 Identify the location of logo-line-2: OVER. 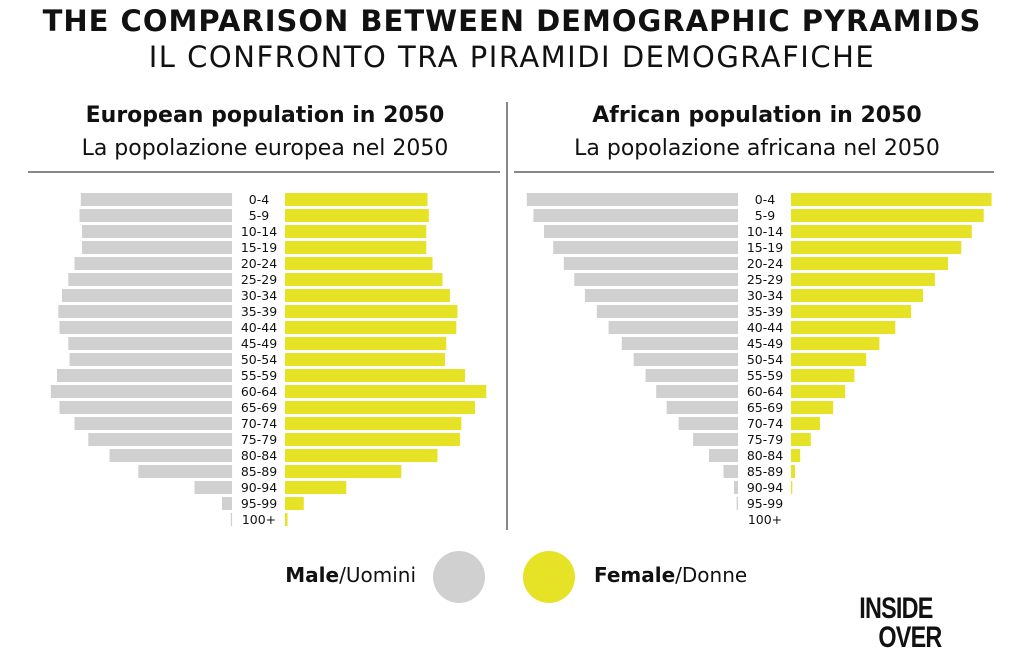
(910, 637).